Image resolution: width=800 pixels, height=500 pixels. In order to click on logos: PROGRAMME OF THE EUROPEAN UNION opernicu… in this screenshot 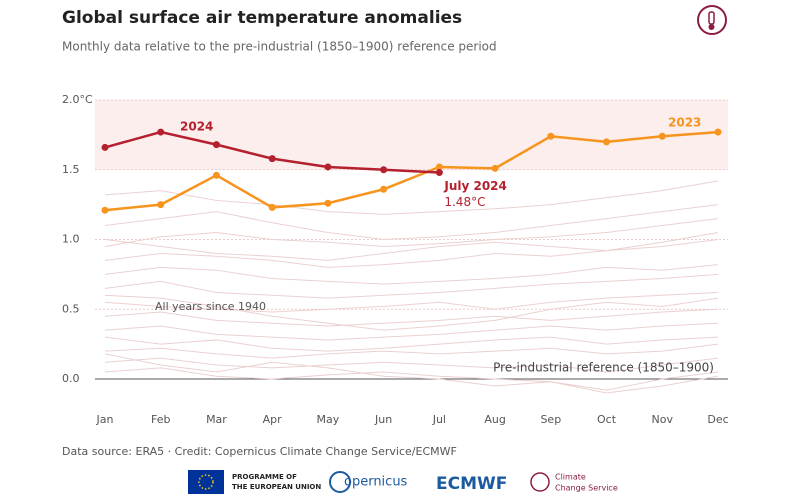, I will do `click(403, 482)`.